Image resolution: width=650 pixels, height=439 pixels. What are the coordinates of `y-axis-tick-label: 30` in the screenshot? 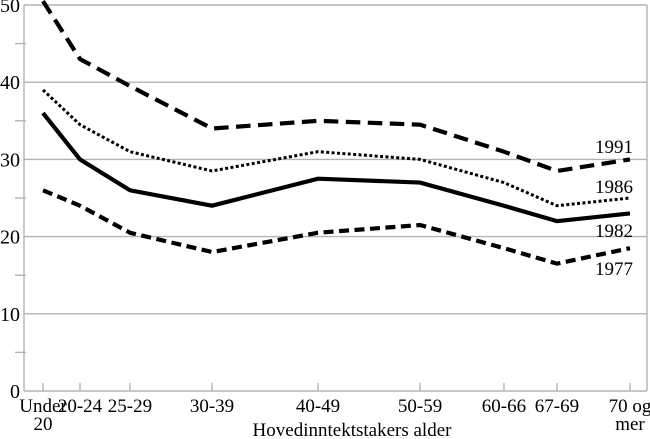 It's located at (10, 160).